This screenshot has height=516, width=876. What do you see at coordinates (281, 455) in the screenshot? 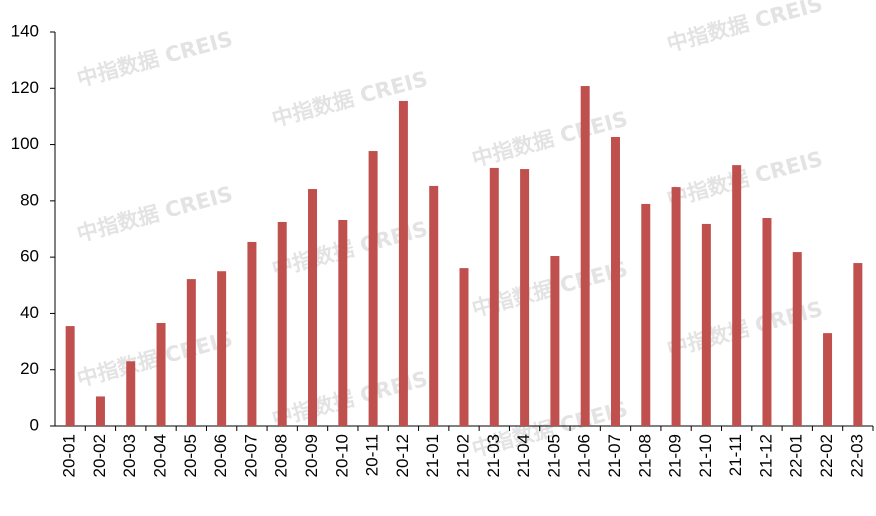
I see `x-tick-label: 20-08` at bounding box center [281, 455].